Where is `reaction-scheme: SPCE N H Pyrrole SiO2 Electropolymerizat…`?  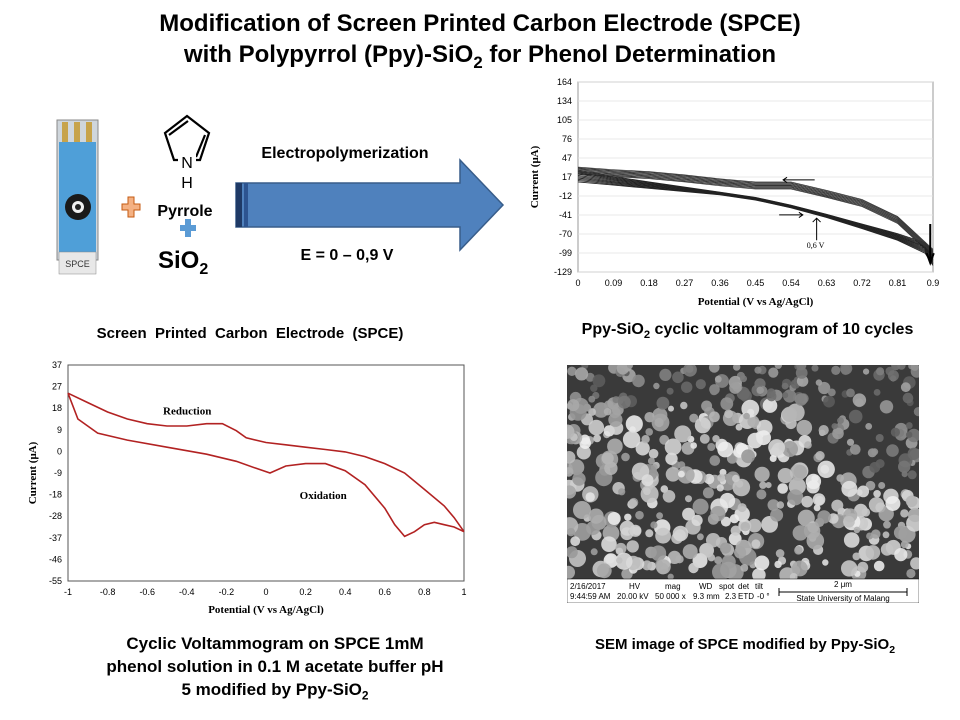 reaction-scheme: SPCE N H Pyrrole SiO2 Electropolymerizat… is located at coordinates (280, 196).